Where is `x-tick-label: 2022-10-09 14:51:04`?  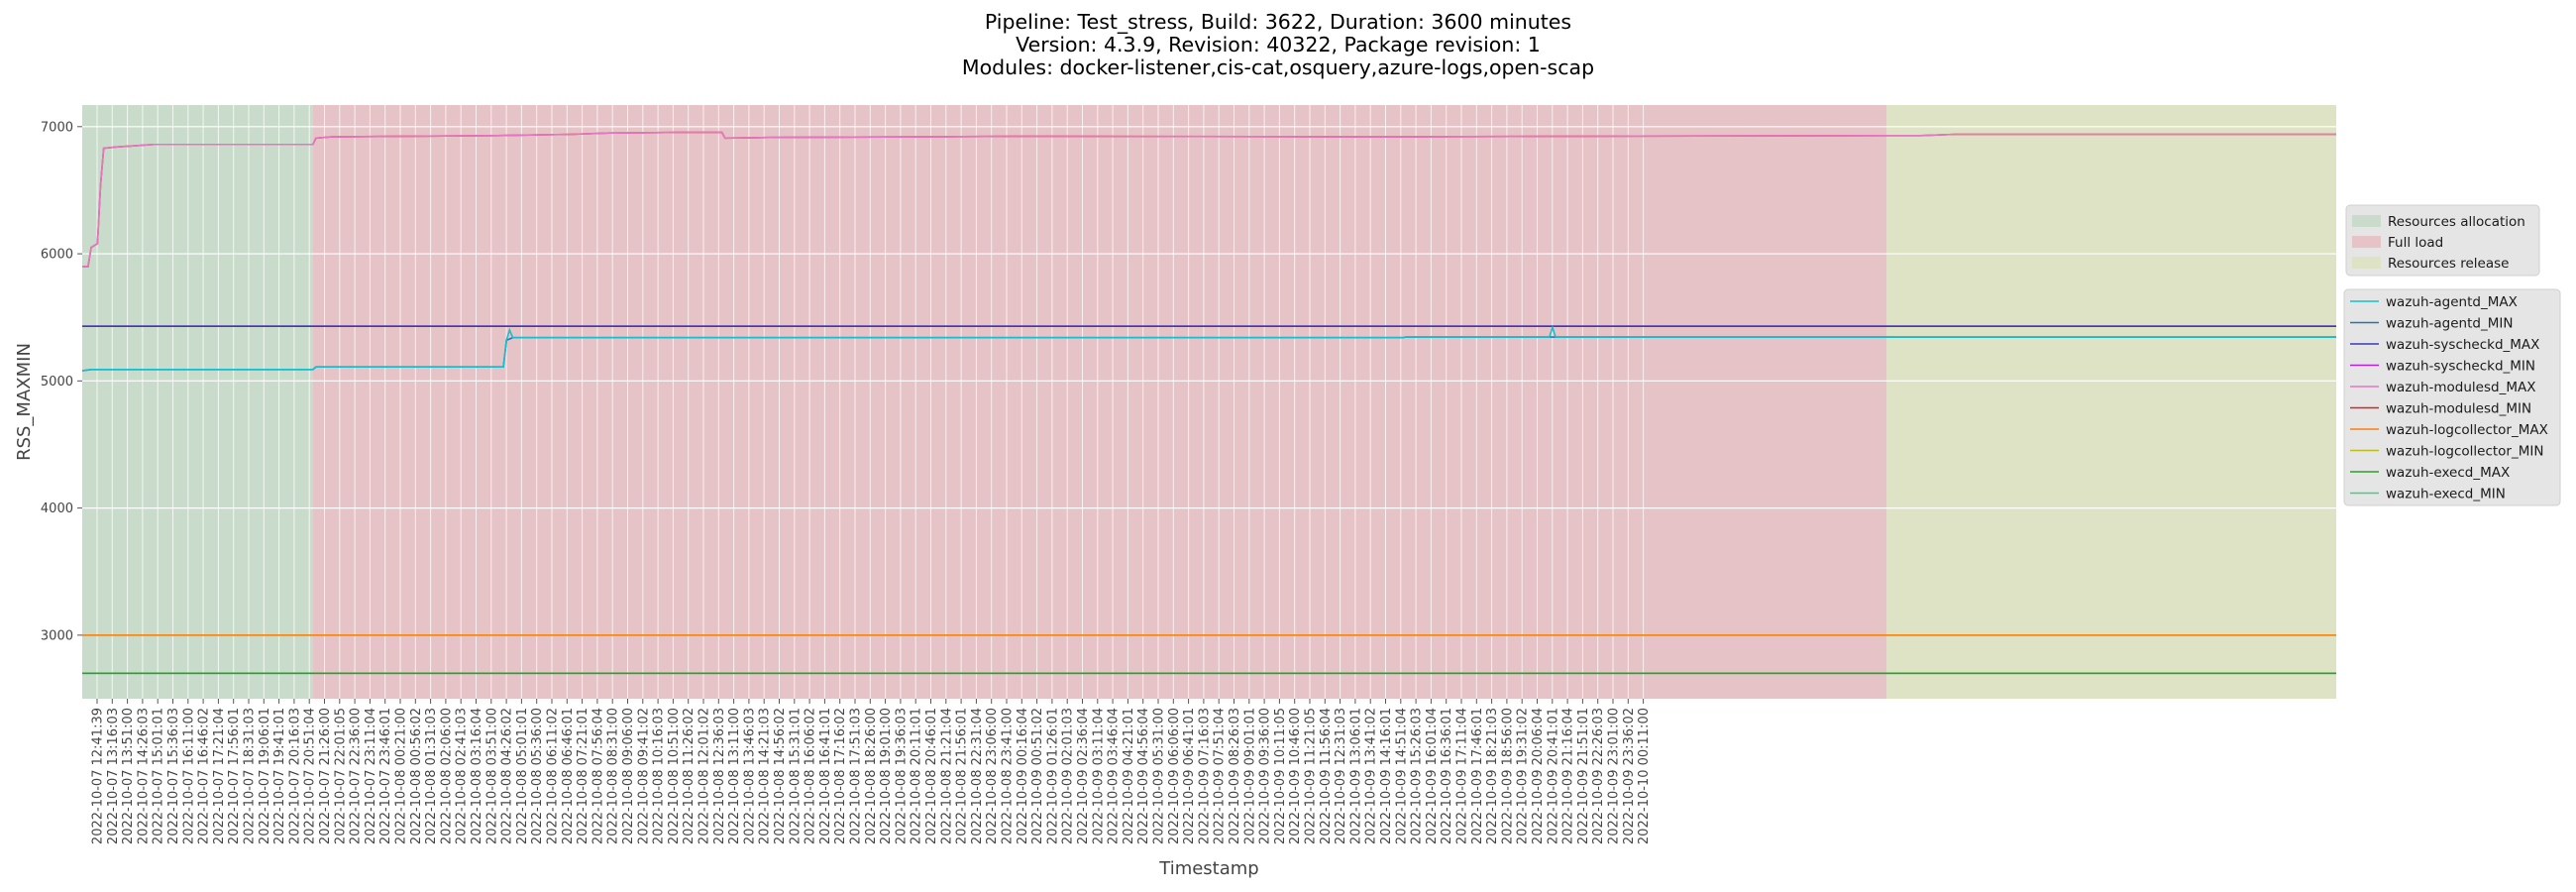 x-tick-label: 2022-10-09 14:51:04 is located at coordinates (1401, 776).